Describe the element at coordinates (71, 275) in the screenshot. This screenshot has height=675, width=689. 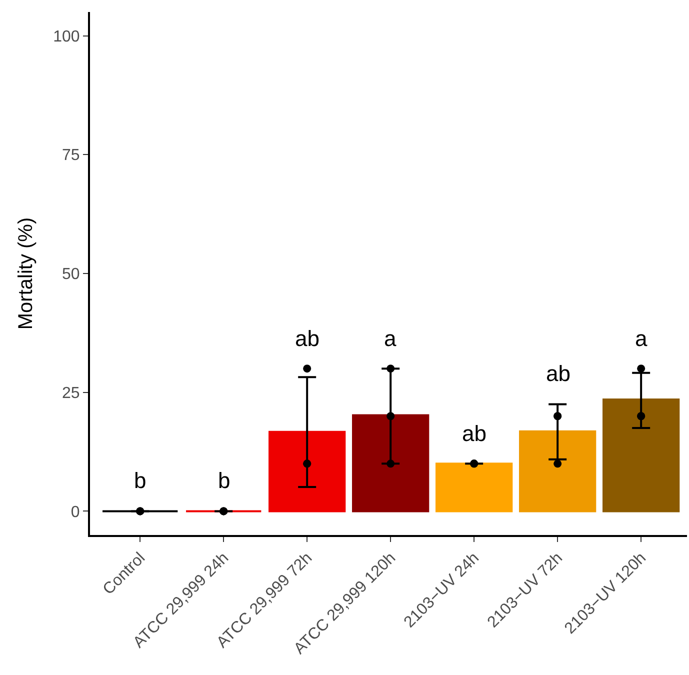
I see `y-tick-label: 50` at that location.